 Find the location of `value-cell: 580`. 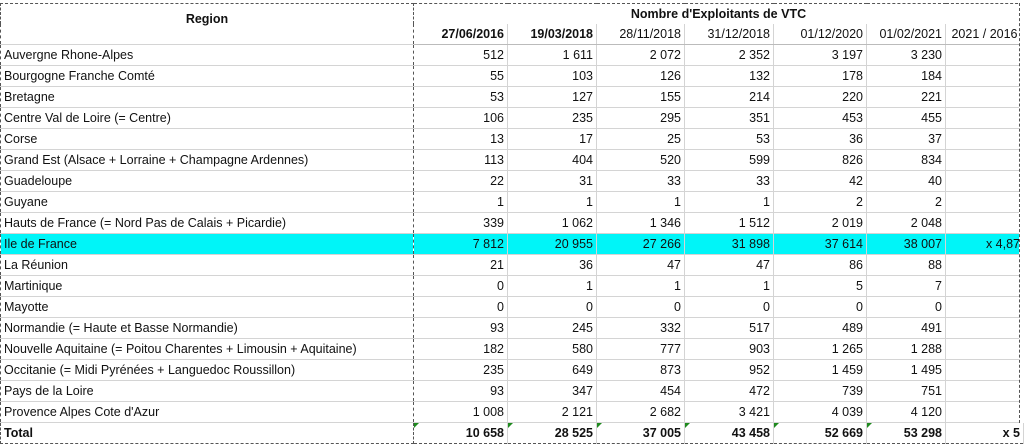

value-cell: 580 is located at coordinates (552, 349).